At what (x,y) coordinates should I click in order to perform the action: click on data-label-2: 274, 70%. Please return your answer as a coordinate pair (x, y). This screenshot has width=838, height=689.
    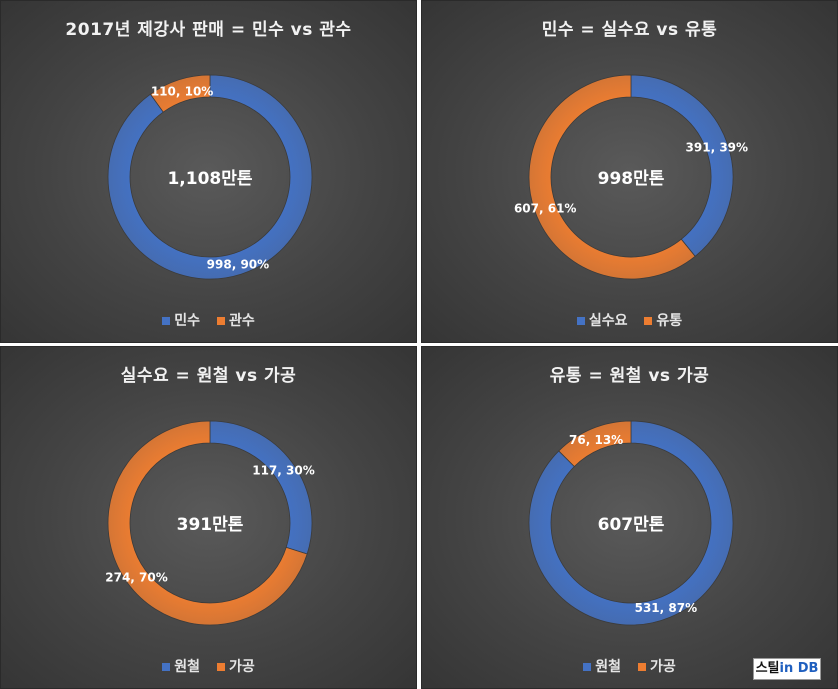
    Looking at the image, I should click on (136, 578).